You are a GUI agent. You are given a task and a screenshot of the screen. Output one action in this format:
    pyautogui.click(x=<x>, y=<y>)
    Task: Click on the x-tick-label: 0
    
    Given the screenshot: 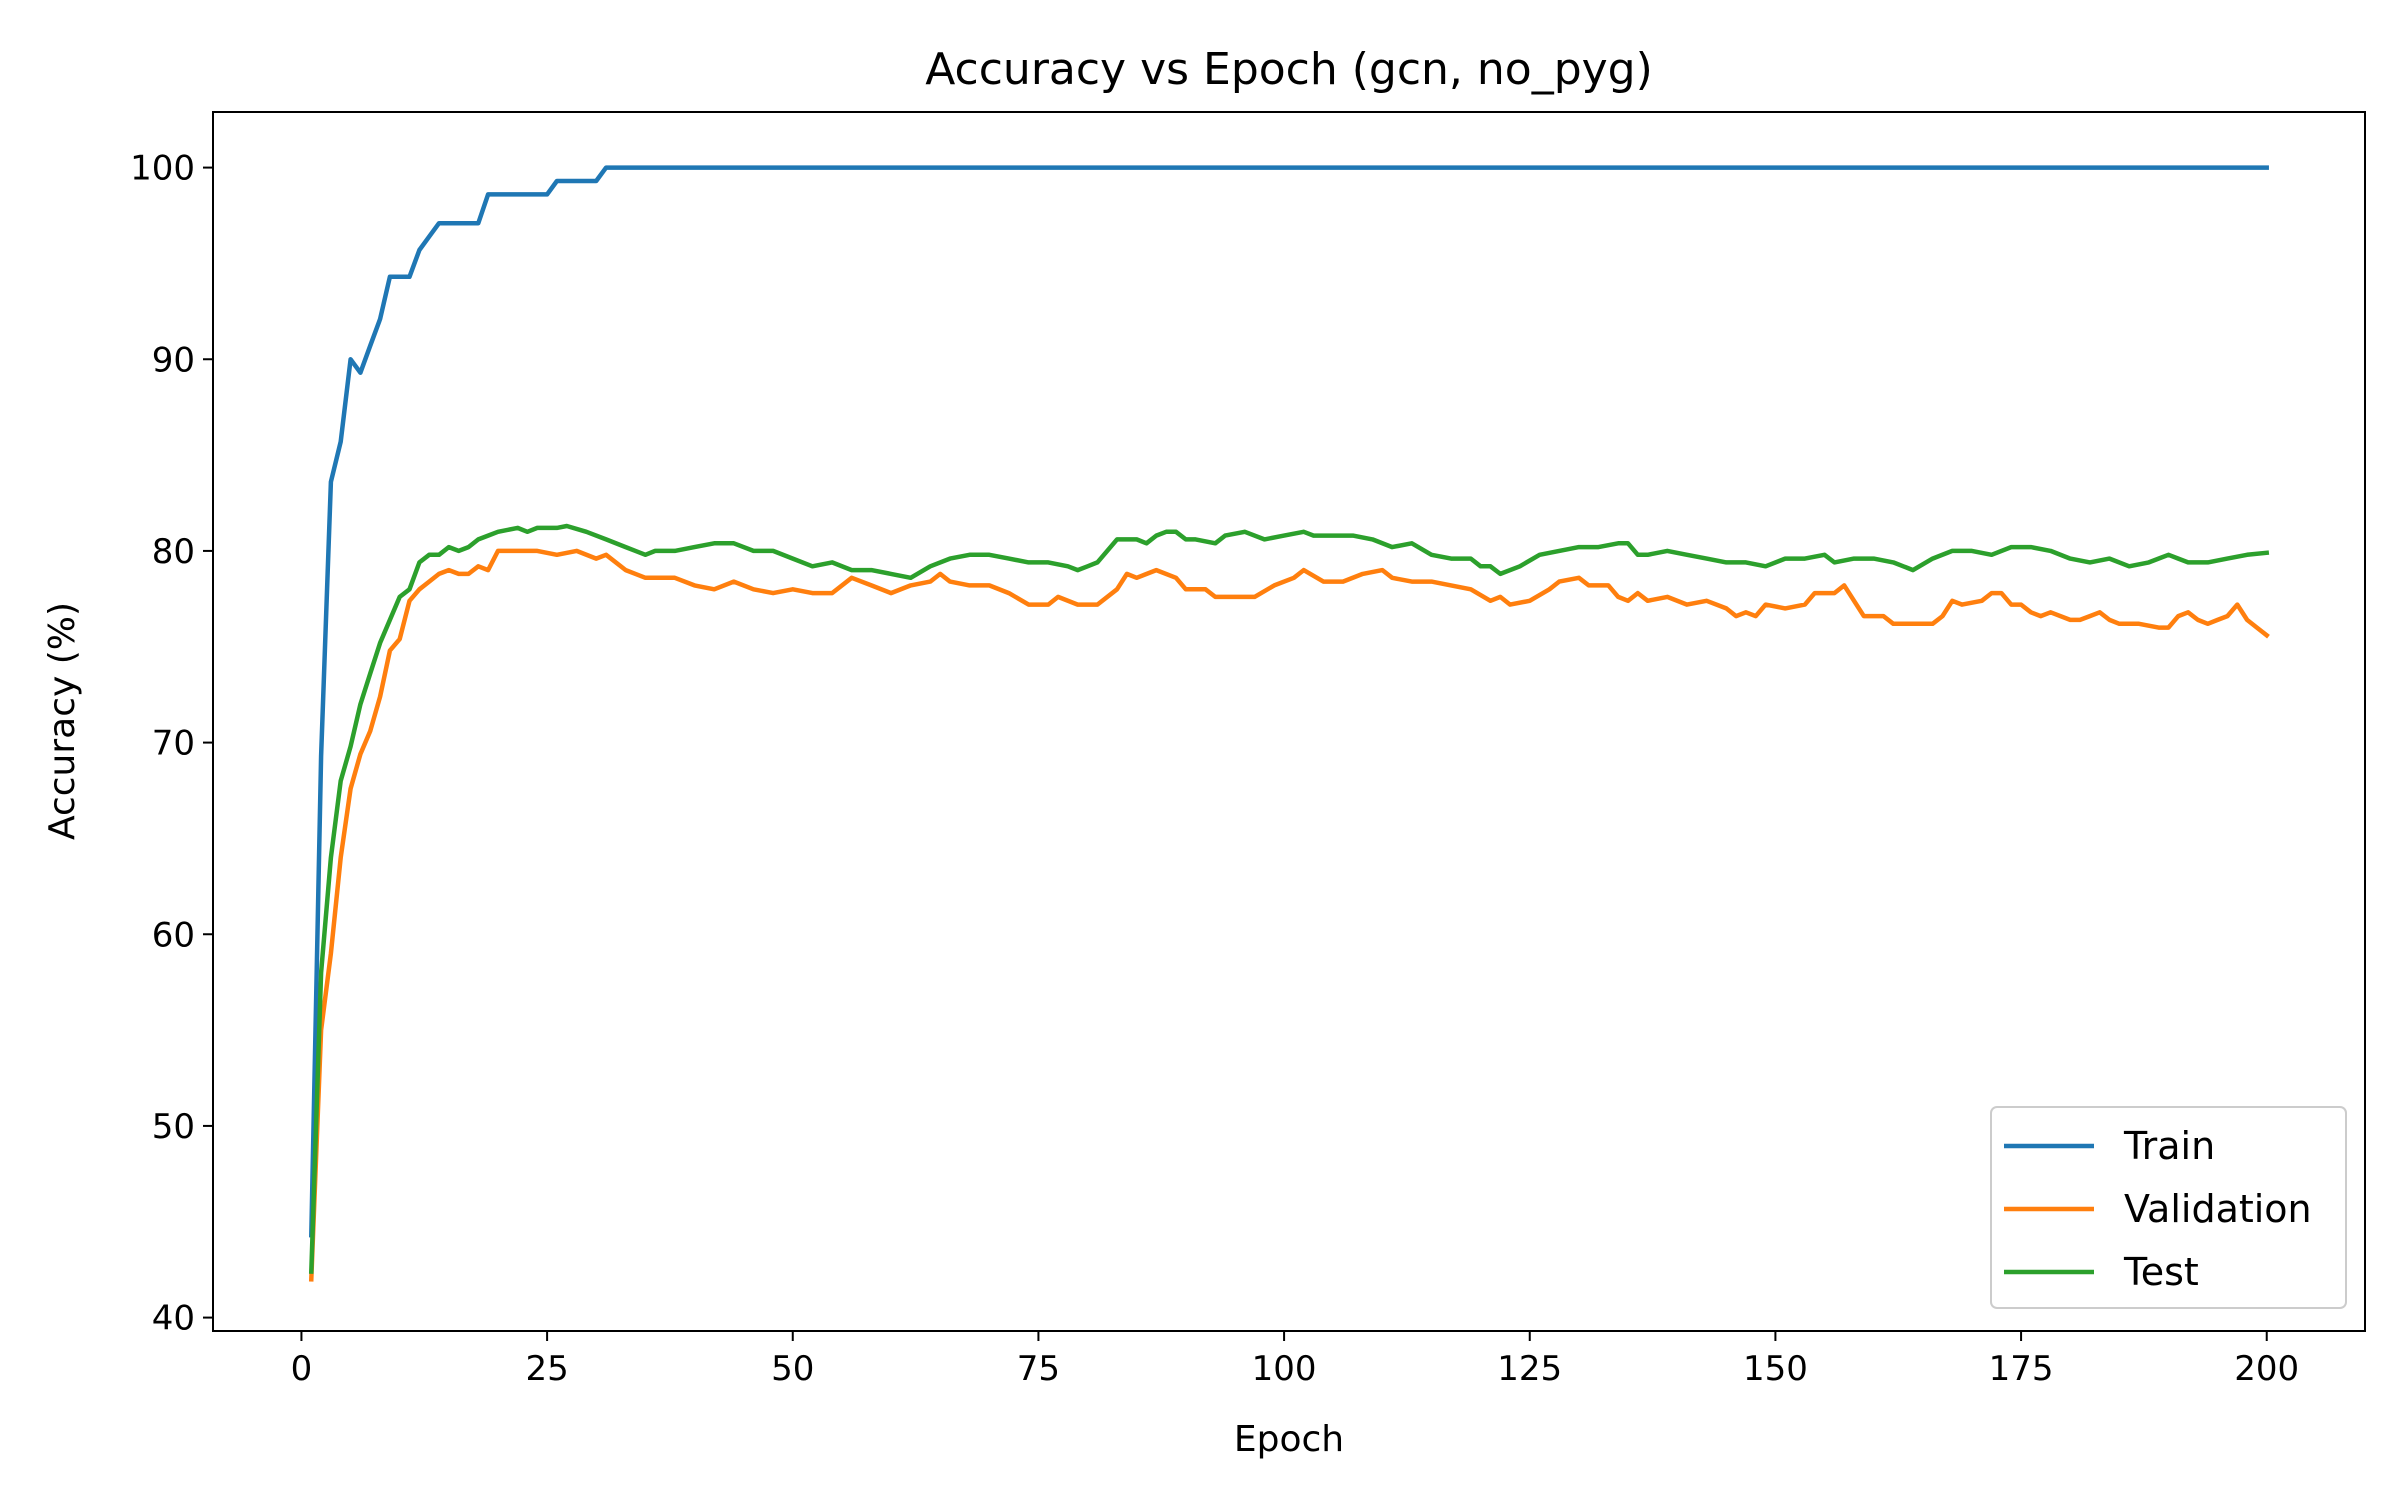 What is the action you would take?
    pyautogui.click(x=302, y=1369)
    